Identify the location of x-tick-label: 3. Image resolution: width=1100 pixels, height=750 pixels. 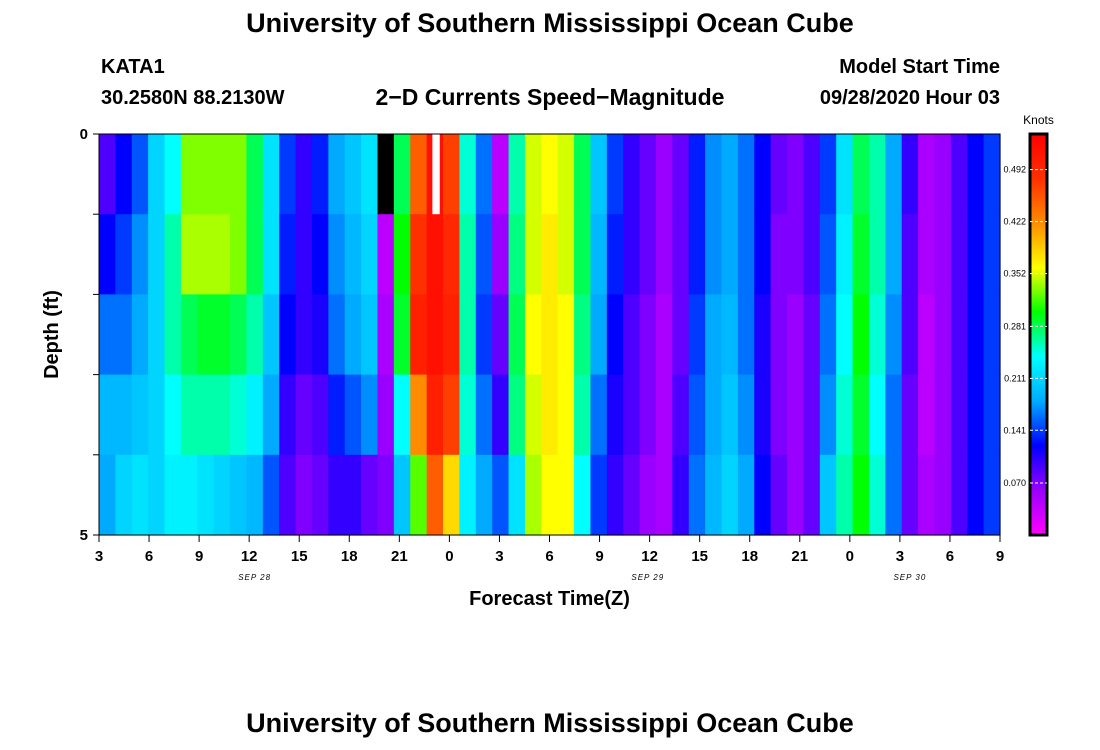
(99, 556).